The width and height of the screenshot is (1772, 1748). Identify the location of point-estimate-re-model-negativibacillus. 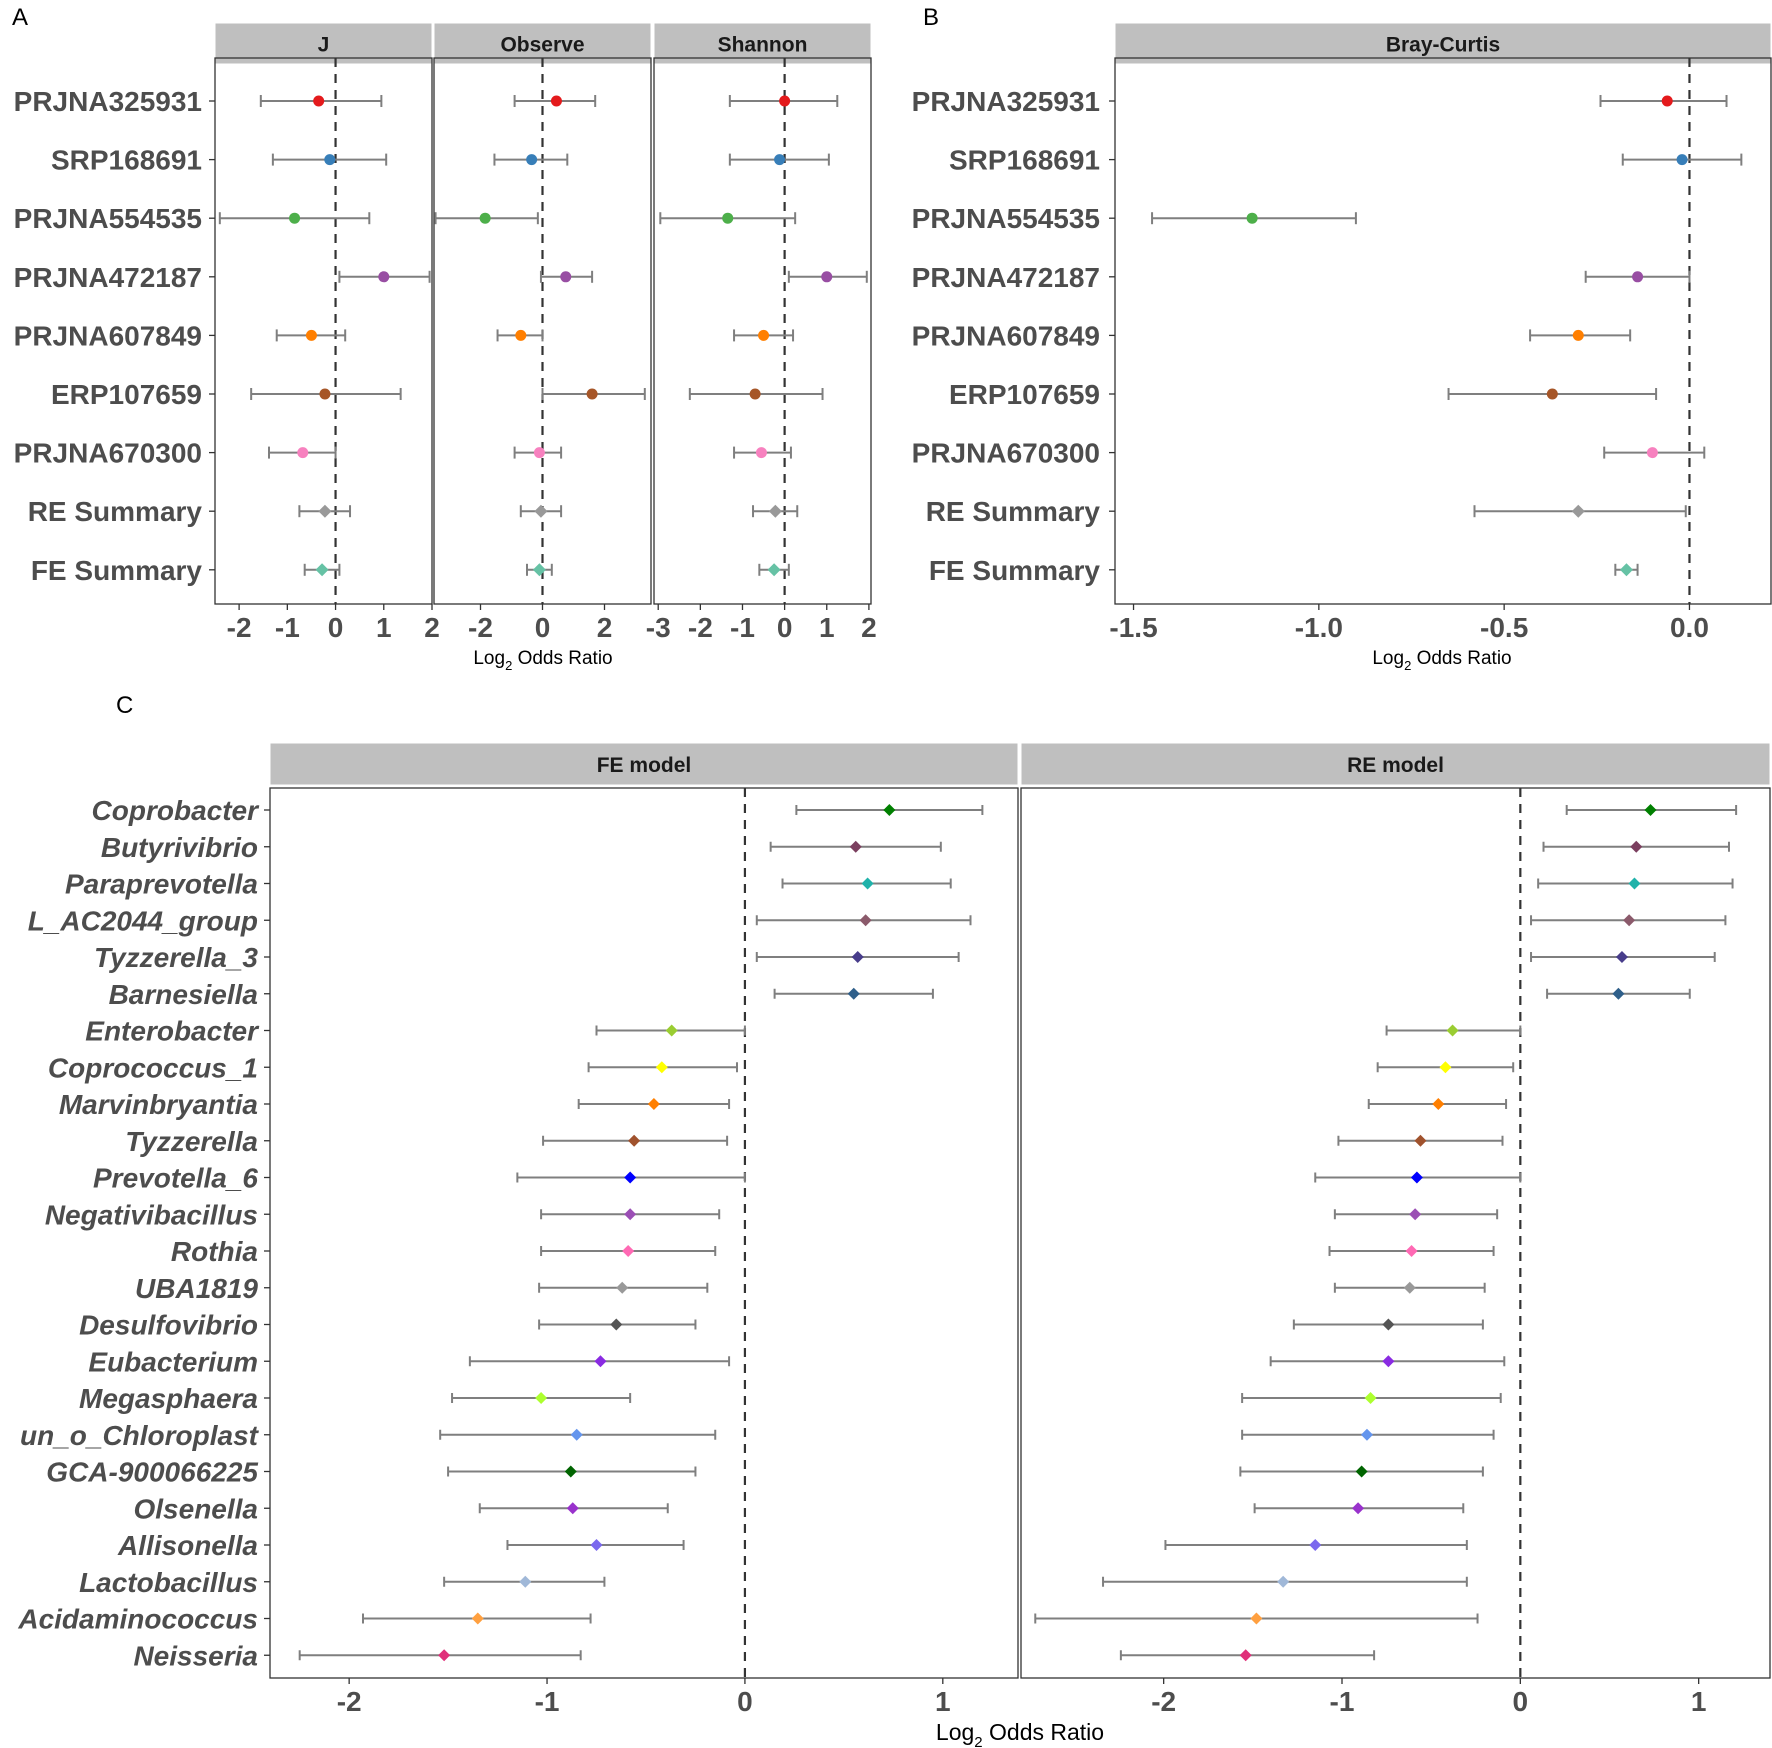
(1415, 1214).